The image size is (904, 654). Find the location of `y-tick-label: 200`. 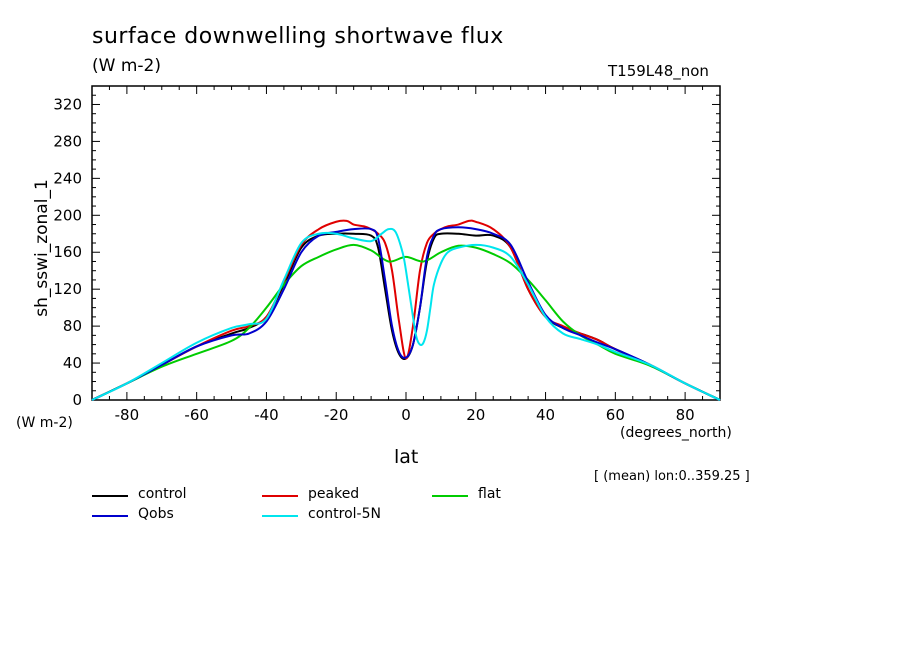

y-tick-label: 200 is located at coordinates (67, 215).